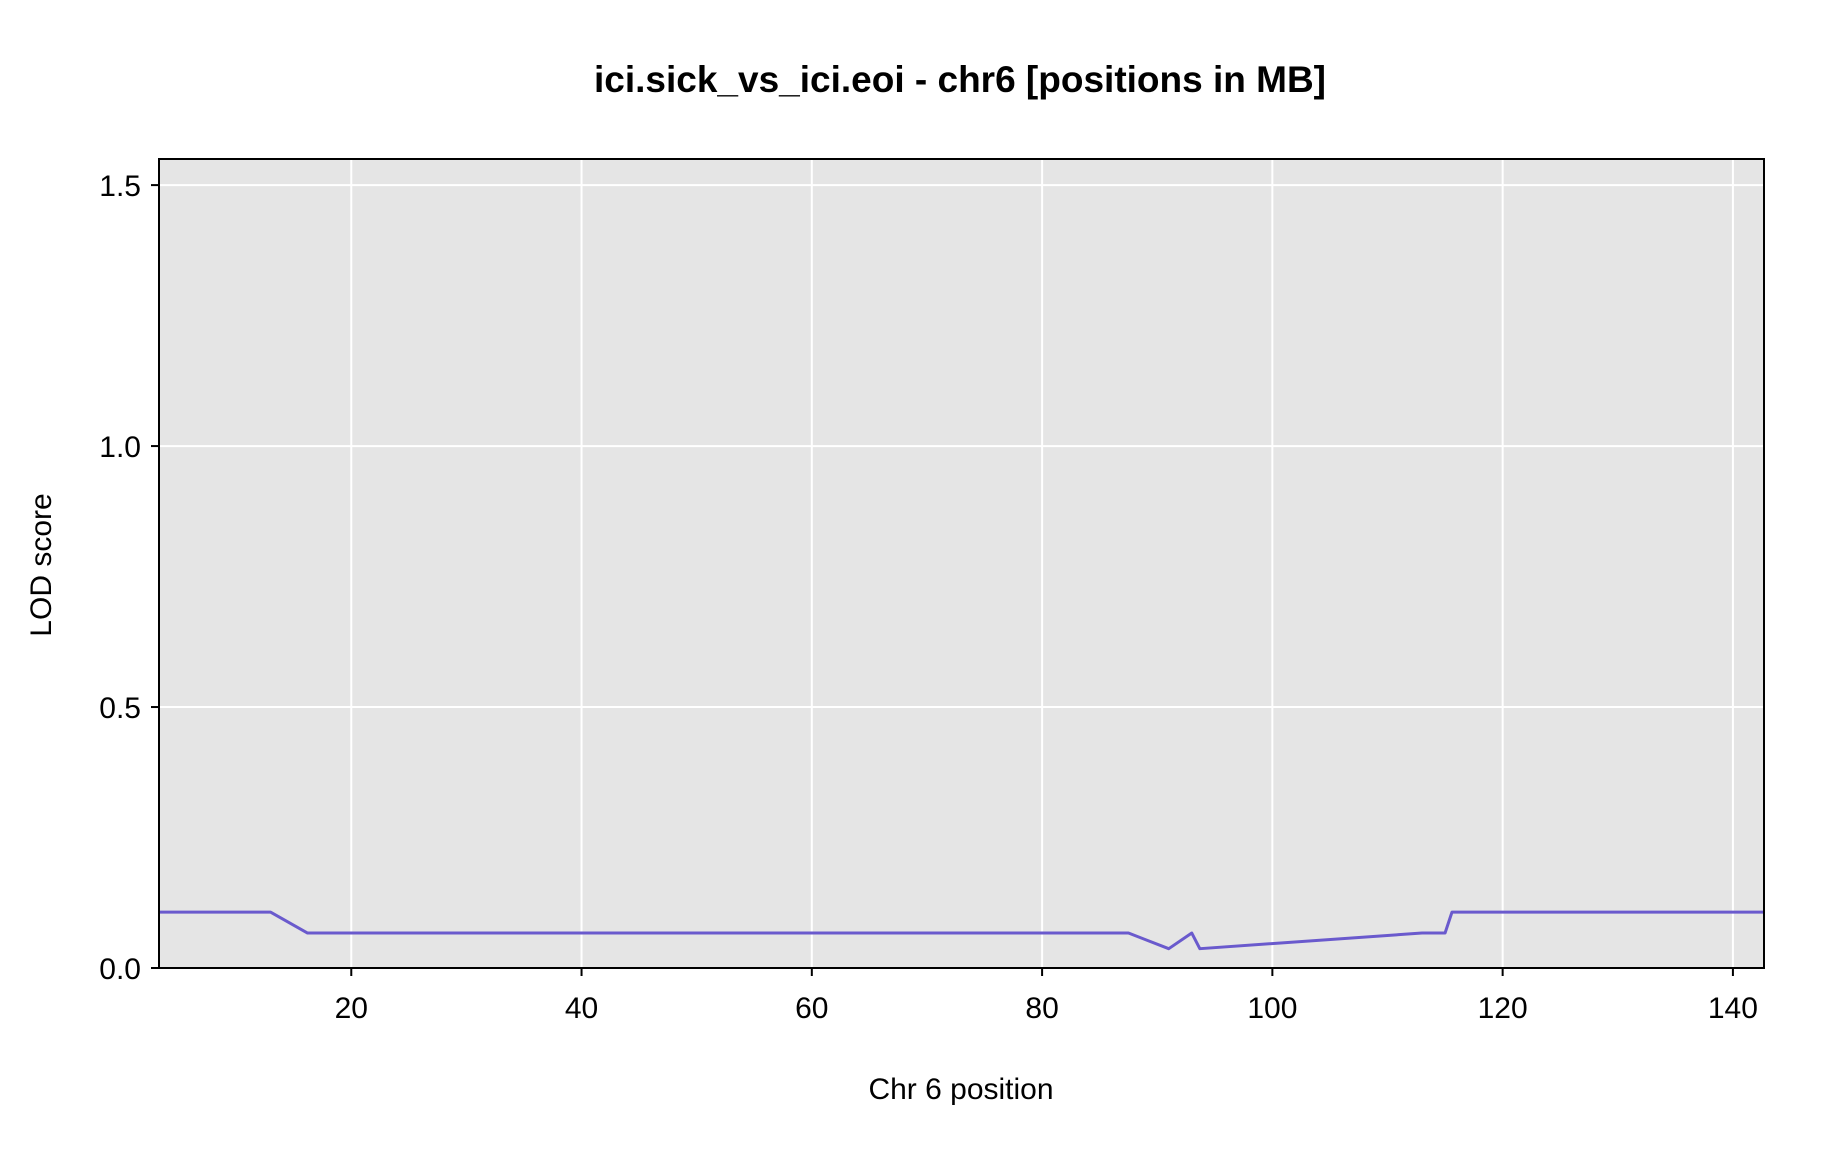 The height and width of the screenshot is (1152, 1824). Describe the element at coordinates (960, 1089) in the screenshot. I see `x-axis-title: Chr 6 position` at that location.